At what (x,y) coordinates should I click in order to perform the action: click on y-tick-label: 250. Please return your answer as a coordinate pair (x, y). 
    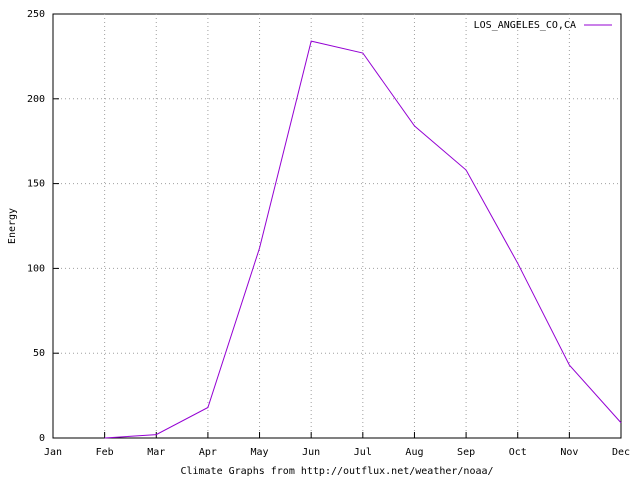
    Looking at the image, I should click on (36, 14).